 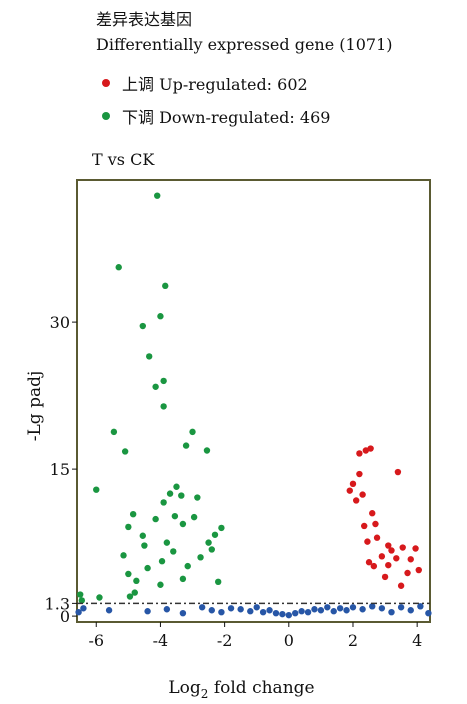 I want to click on legend-label-down: 下调 Down-regulated: 469, so click(x=226, y=117).